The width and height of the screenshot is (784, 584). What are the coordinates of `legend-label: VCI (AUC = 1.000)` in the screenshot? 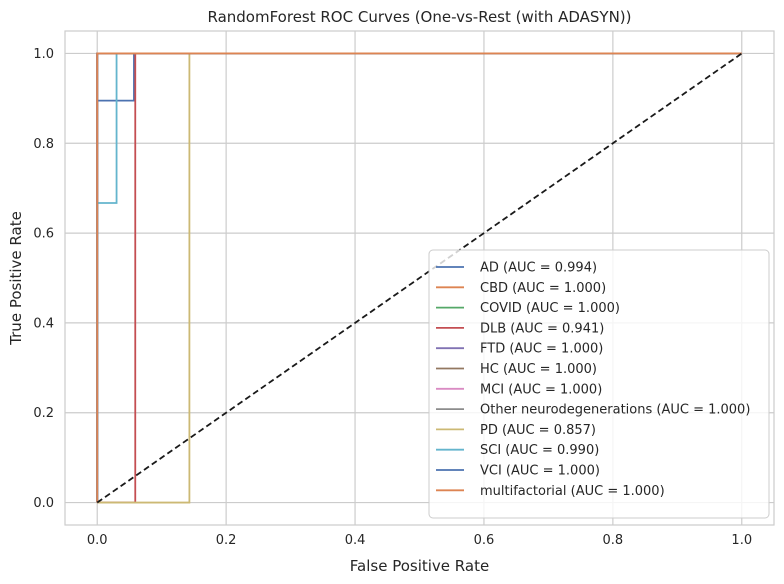 It's located at (540, 471).